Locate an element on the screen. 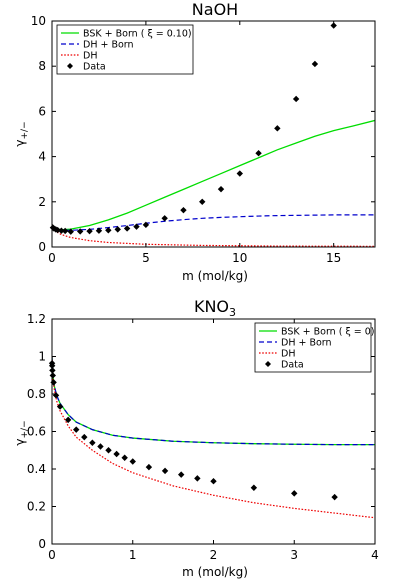 The image size is (415, 581). naoh-legend-label: Data is located at coordinates (94, 67).